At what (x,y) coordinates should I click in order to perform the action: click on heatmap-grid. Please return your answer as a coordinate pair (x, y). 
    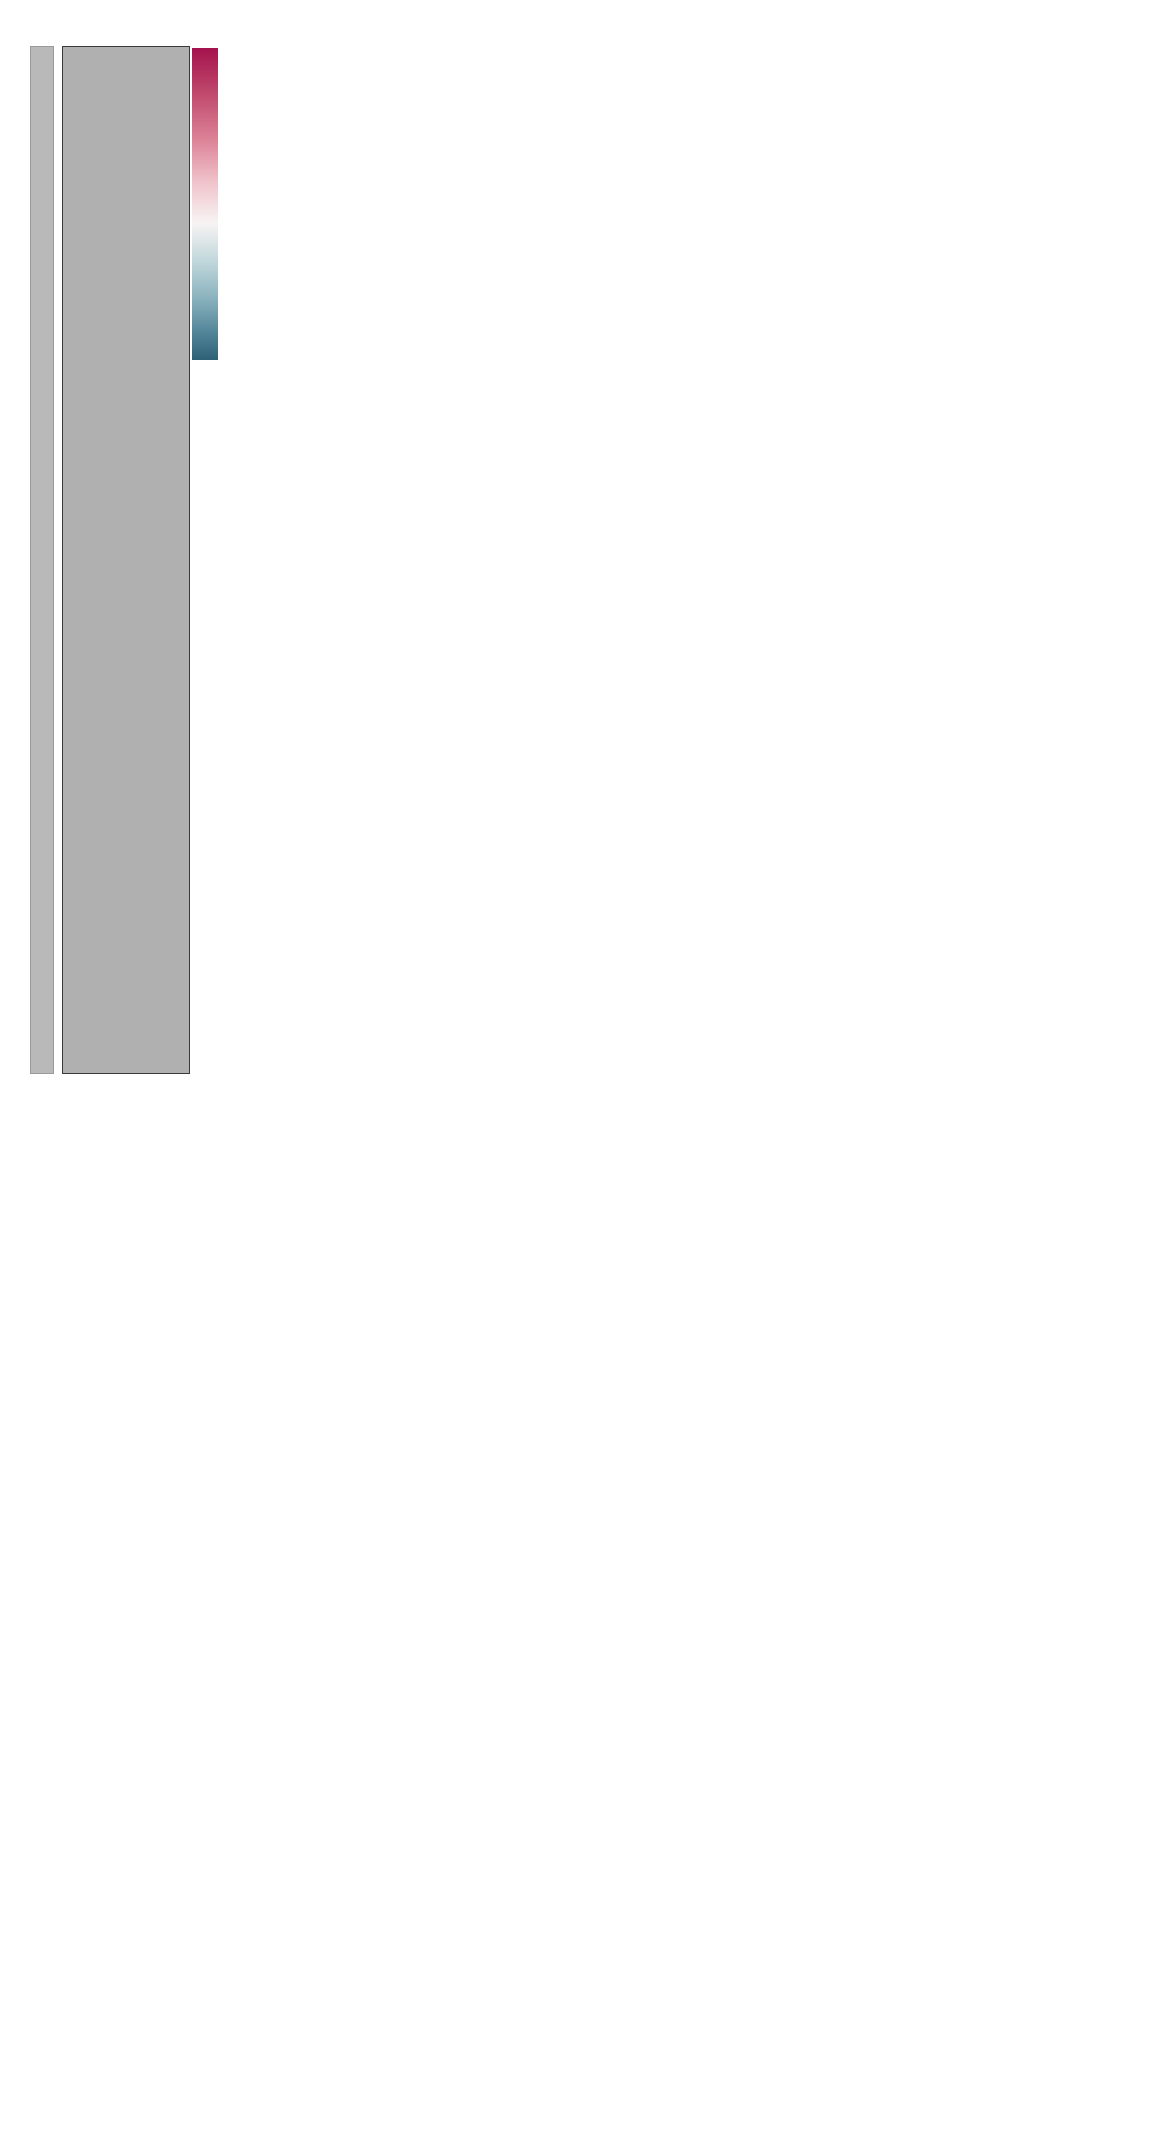
    Looking at the image, I should click on (126, 560).